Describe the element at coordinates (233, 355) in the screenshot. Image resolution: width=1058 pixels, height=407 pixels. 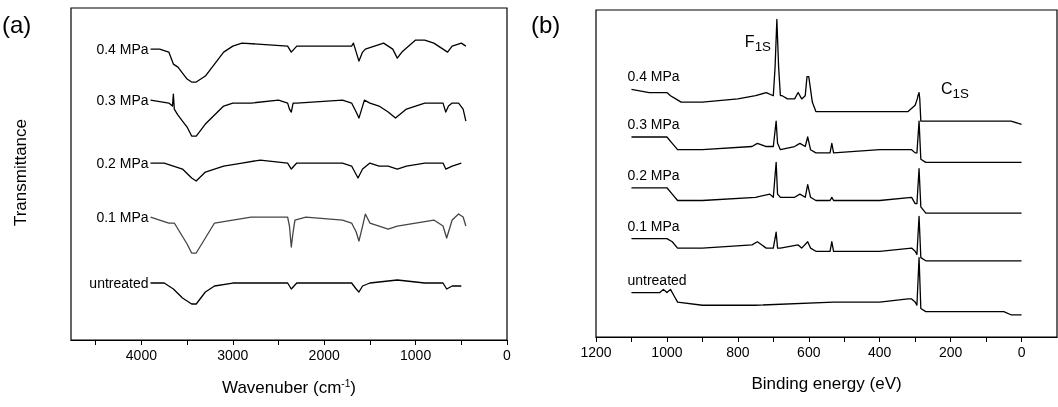
I see `x-tick-label: 3000` at that location.